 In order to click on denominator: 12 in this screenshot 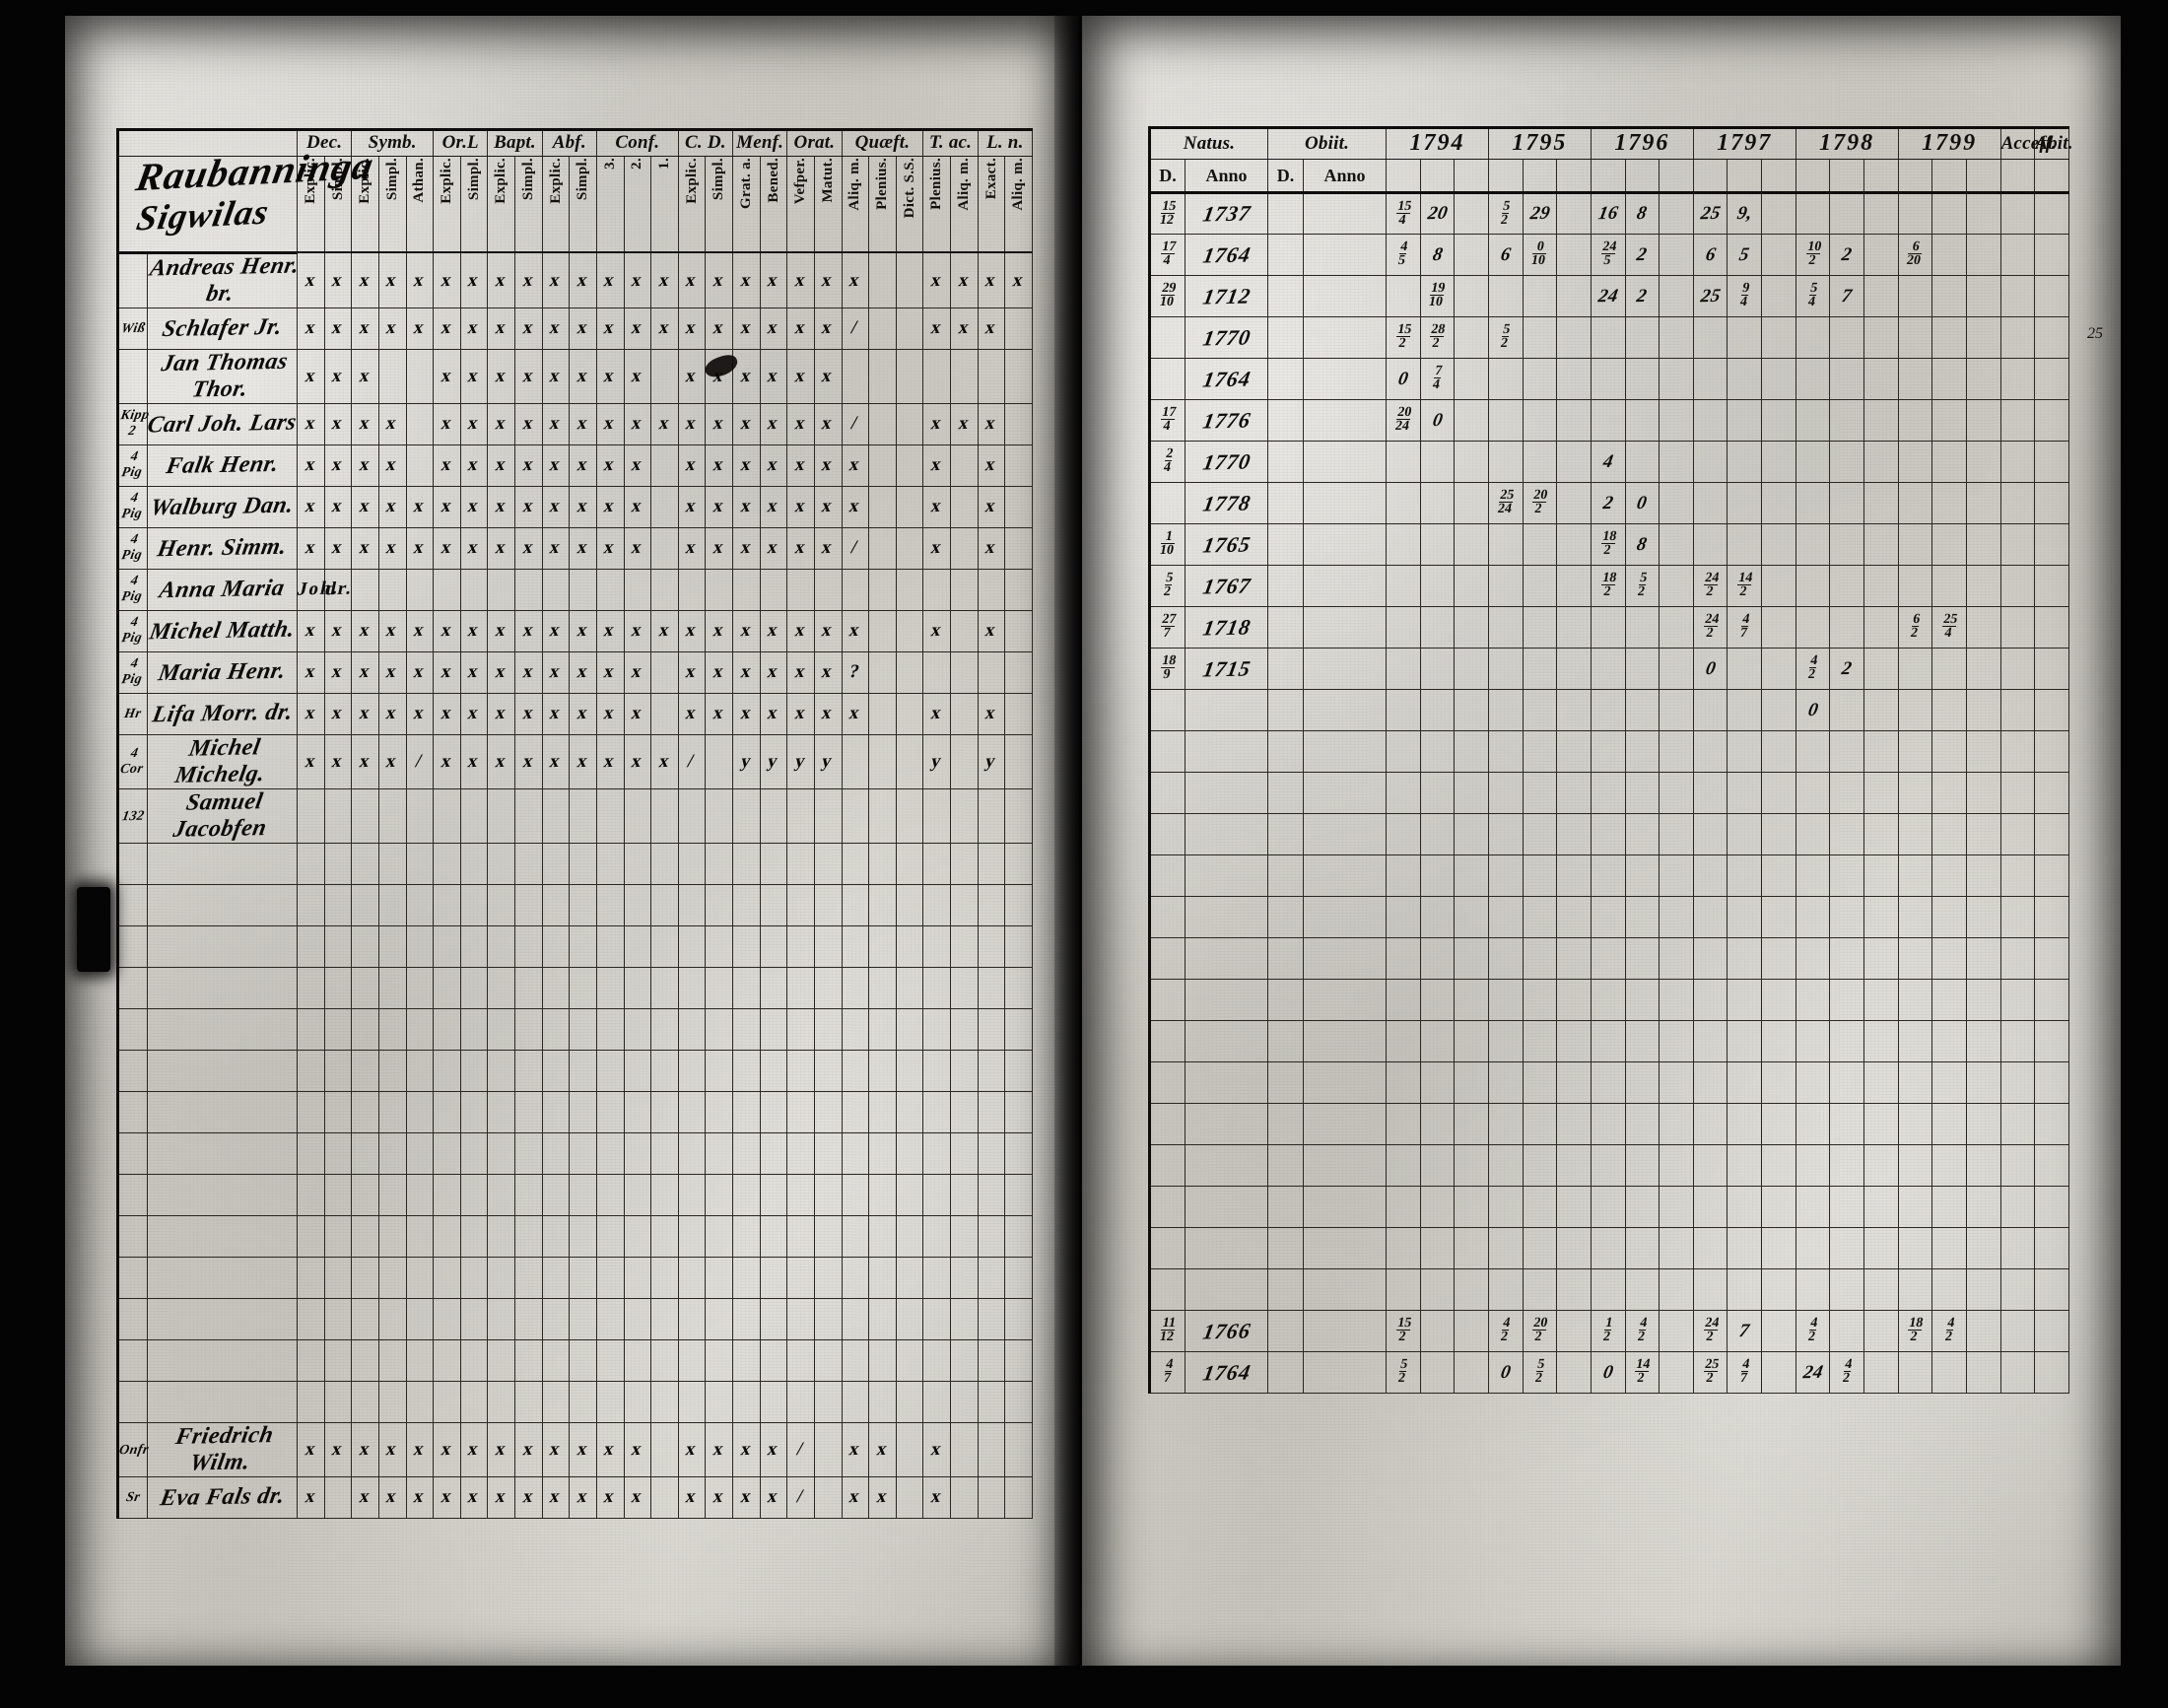, I will do `click(1167, 220)`.